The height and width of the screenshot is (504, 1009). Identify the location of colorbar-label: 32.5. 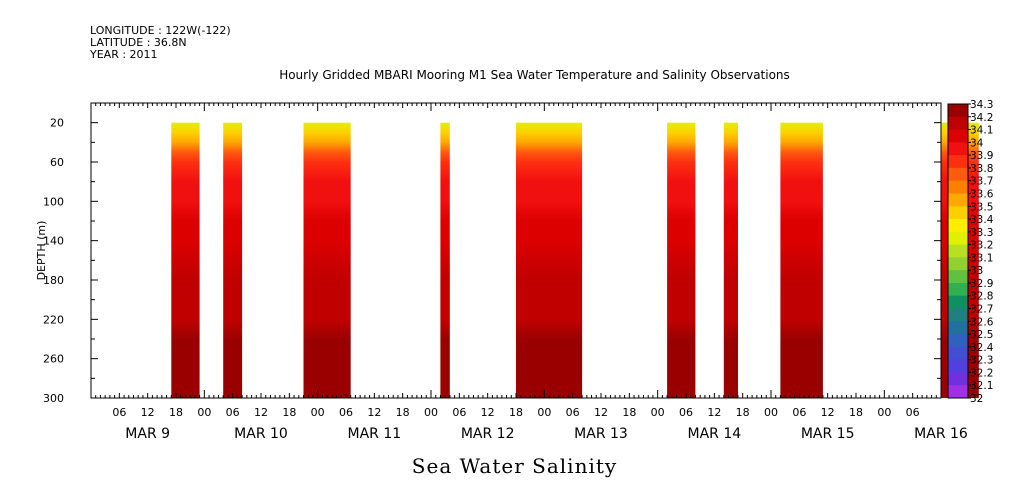
(981, 335).